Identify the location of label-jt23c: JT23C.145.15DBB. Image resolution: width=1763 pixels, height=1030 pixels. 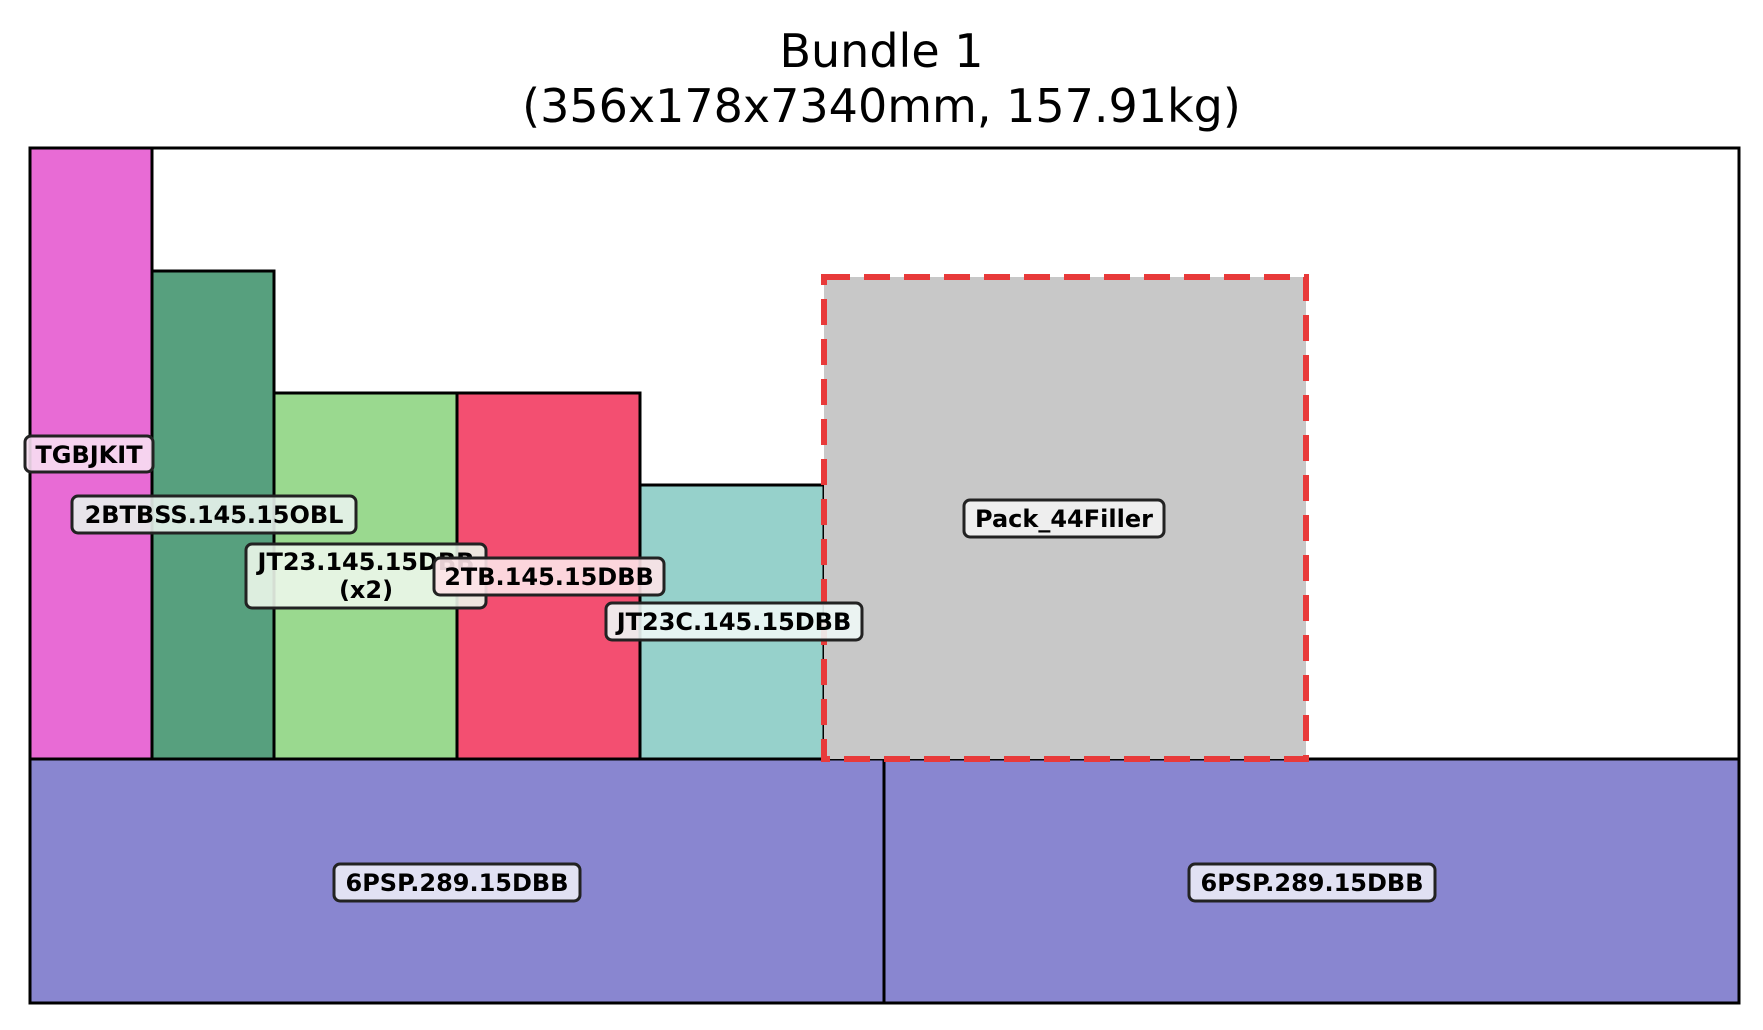
(734, 621).